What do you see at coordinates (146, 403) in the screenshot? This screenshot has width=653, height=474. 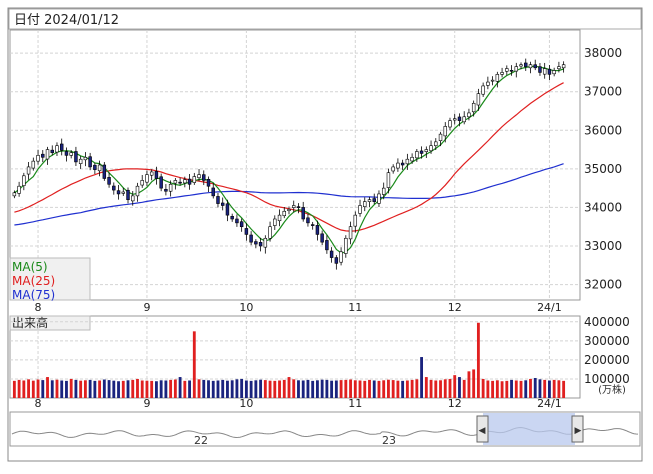 I see `volume-x-tick-label: 9` at bounding box center [146, 403].